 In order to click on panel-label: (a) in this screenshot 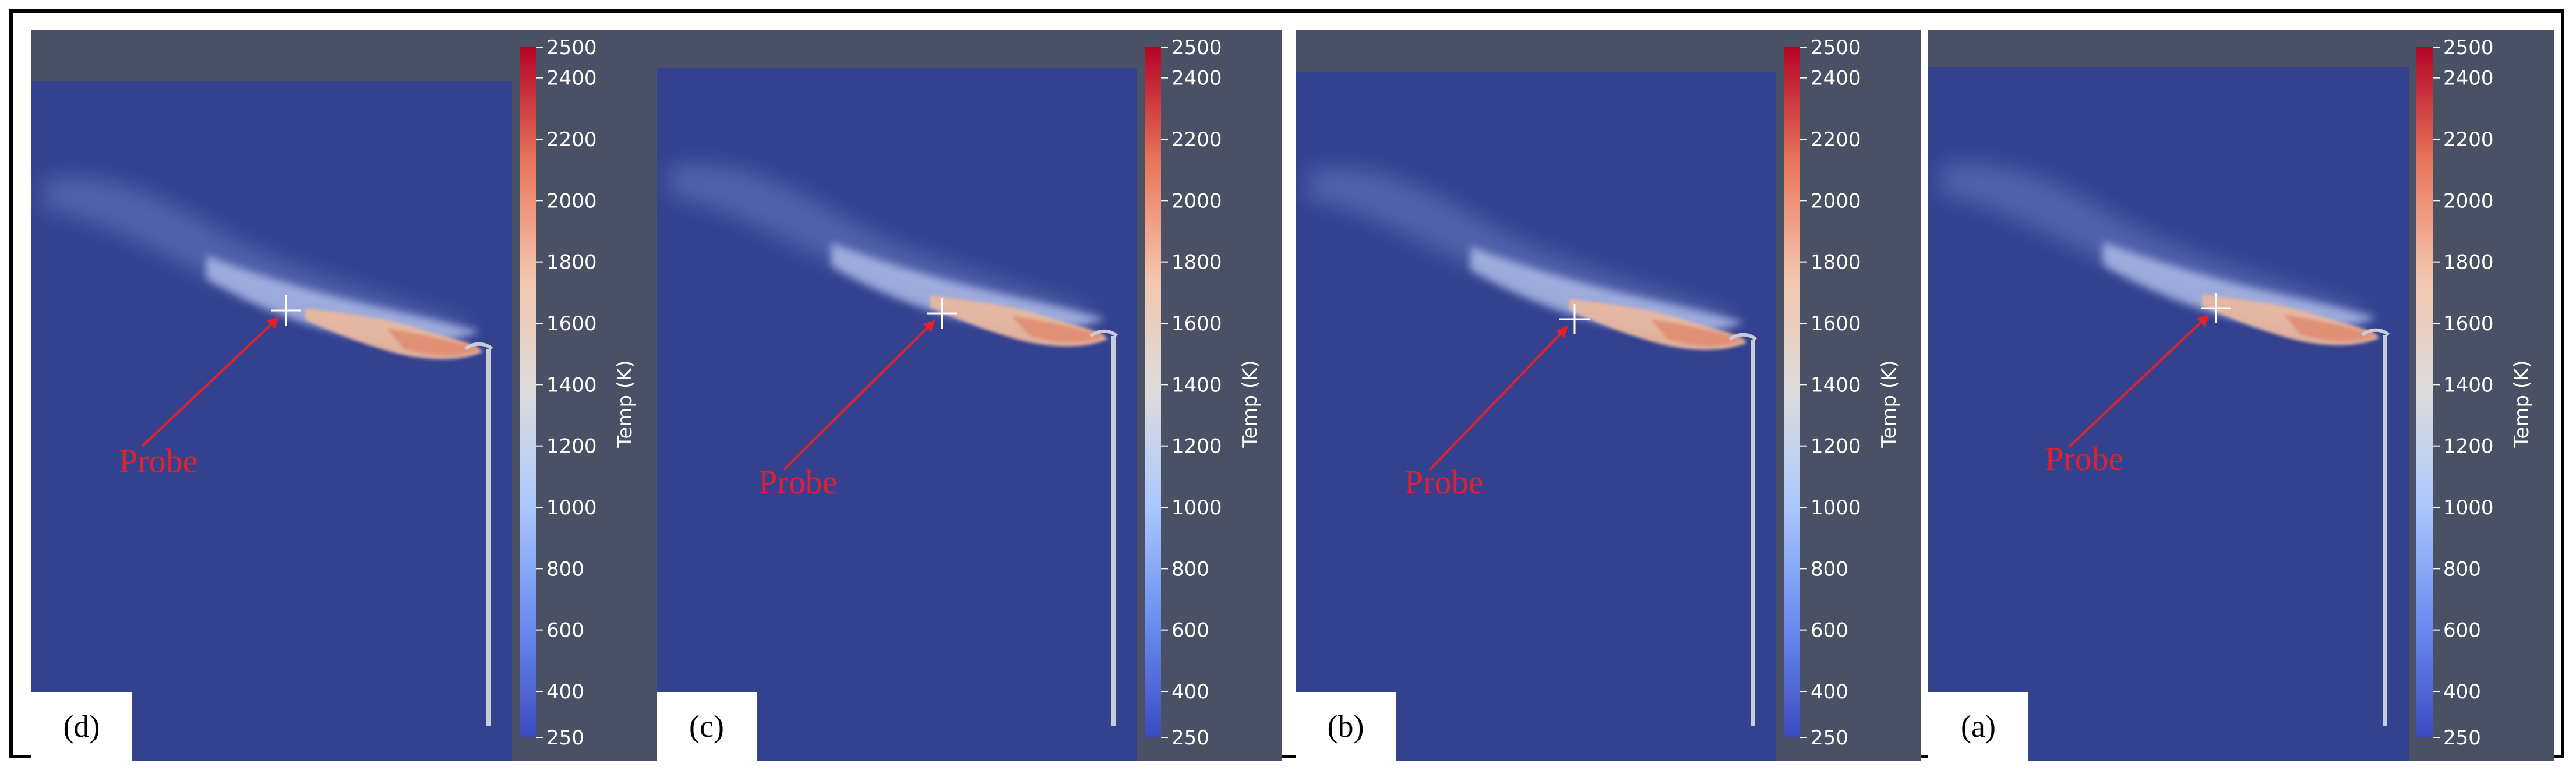, I will do `click(1978, 727)`.